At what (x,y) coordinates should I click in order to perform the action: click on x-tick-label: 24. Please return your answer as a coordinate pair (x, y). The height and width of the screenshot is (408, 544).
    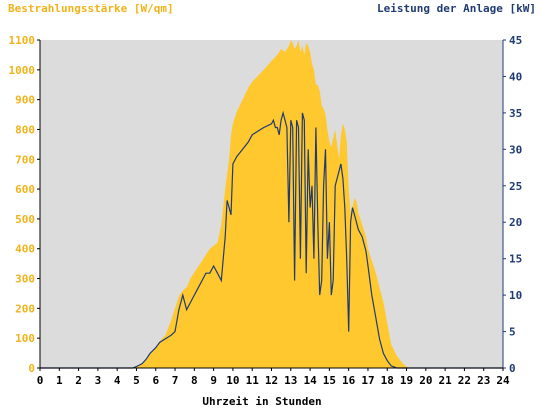
    Looking at the image, I should click on (503, 380).